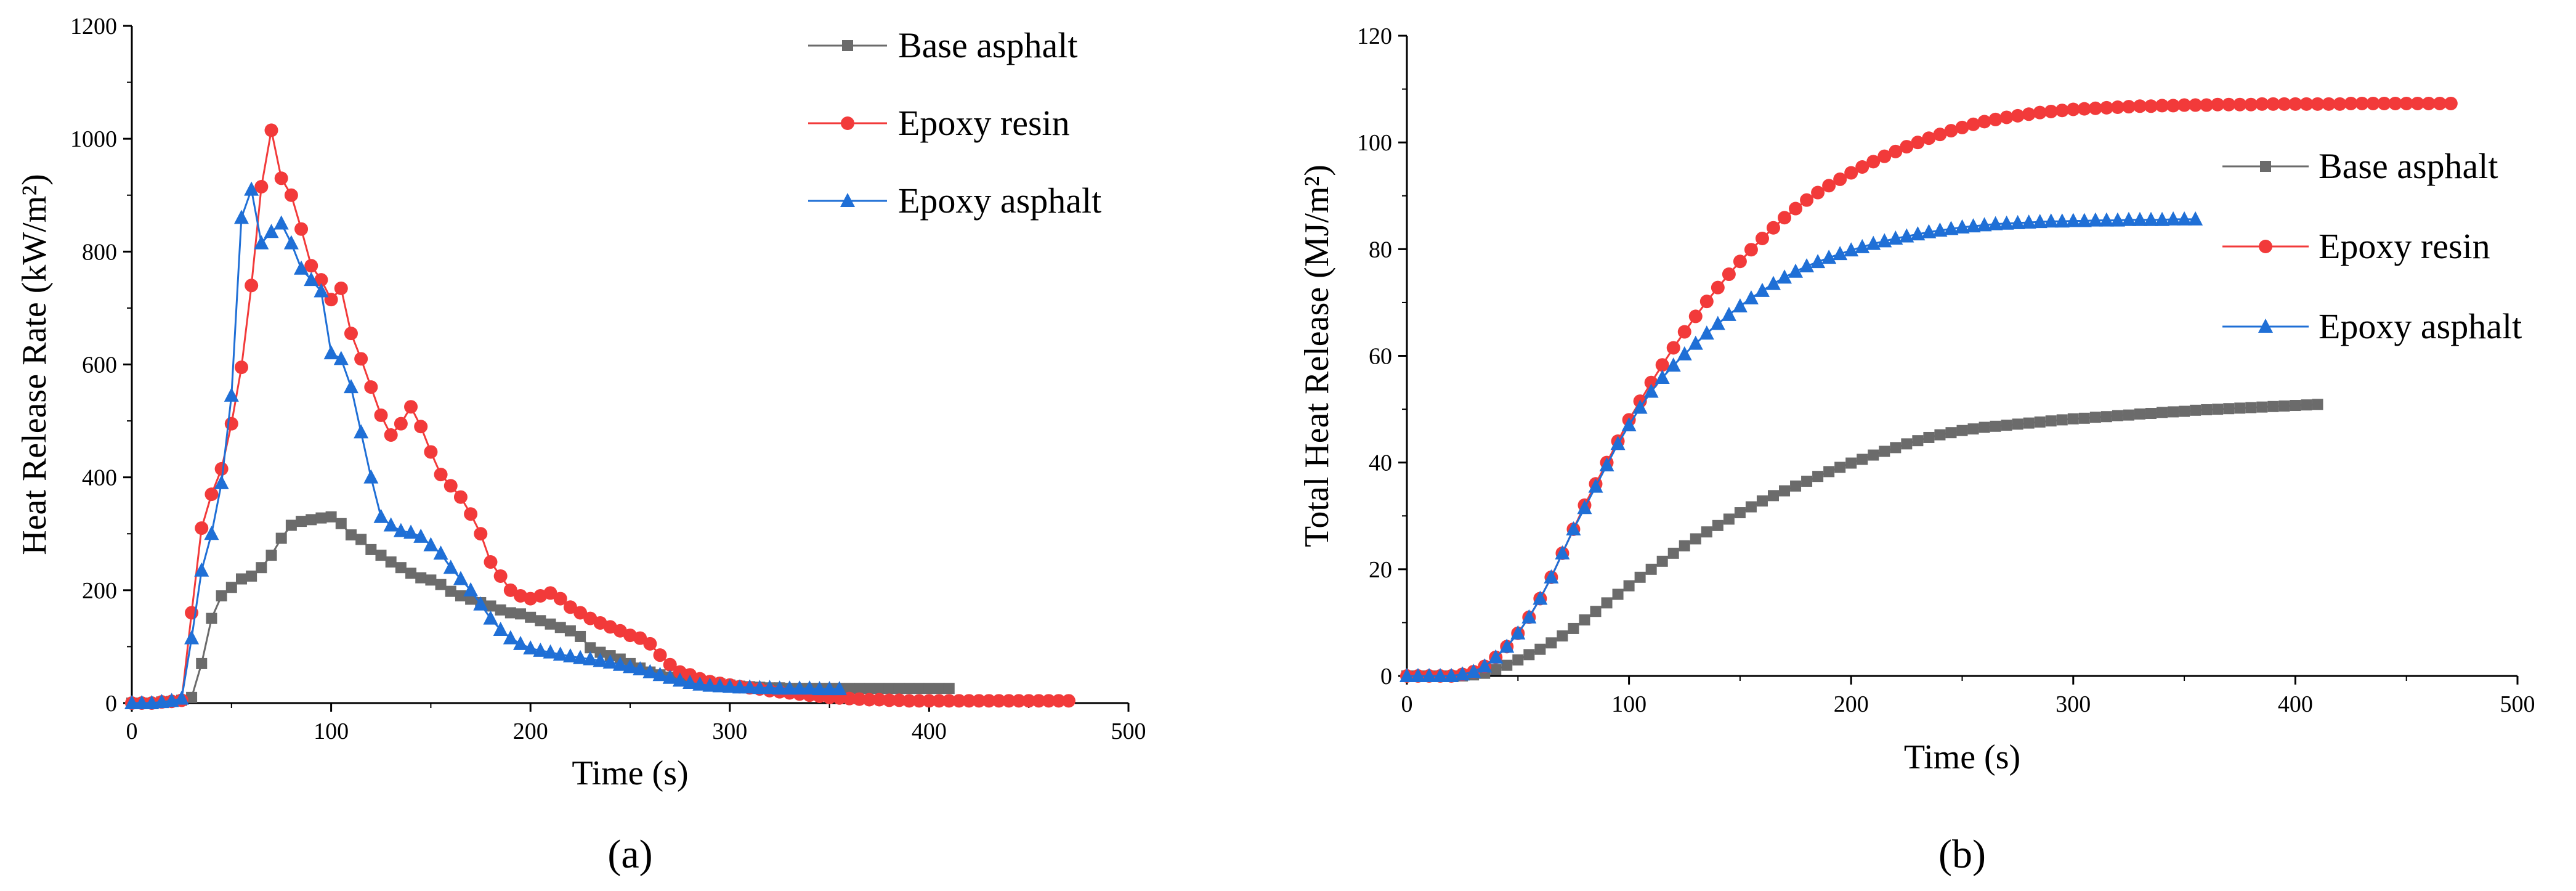 Image resolution: width=2576 pixels, height=891 pixels. What do you see at coordinates (929, 731) in the screenshot?
I see `x-tick-label: 400` at bounding box center [929, 731].